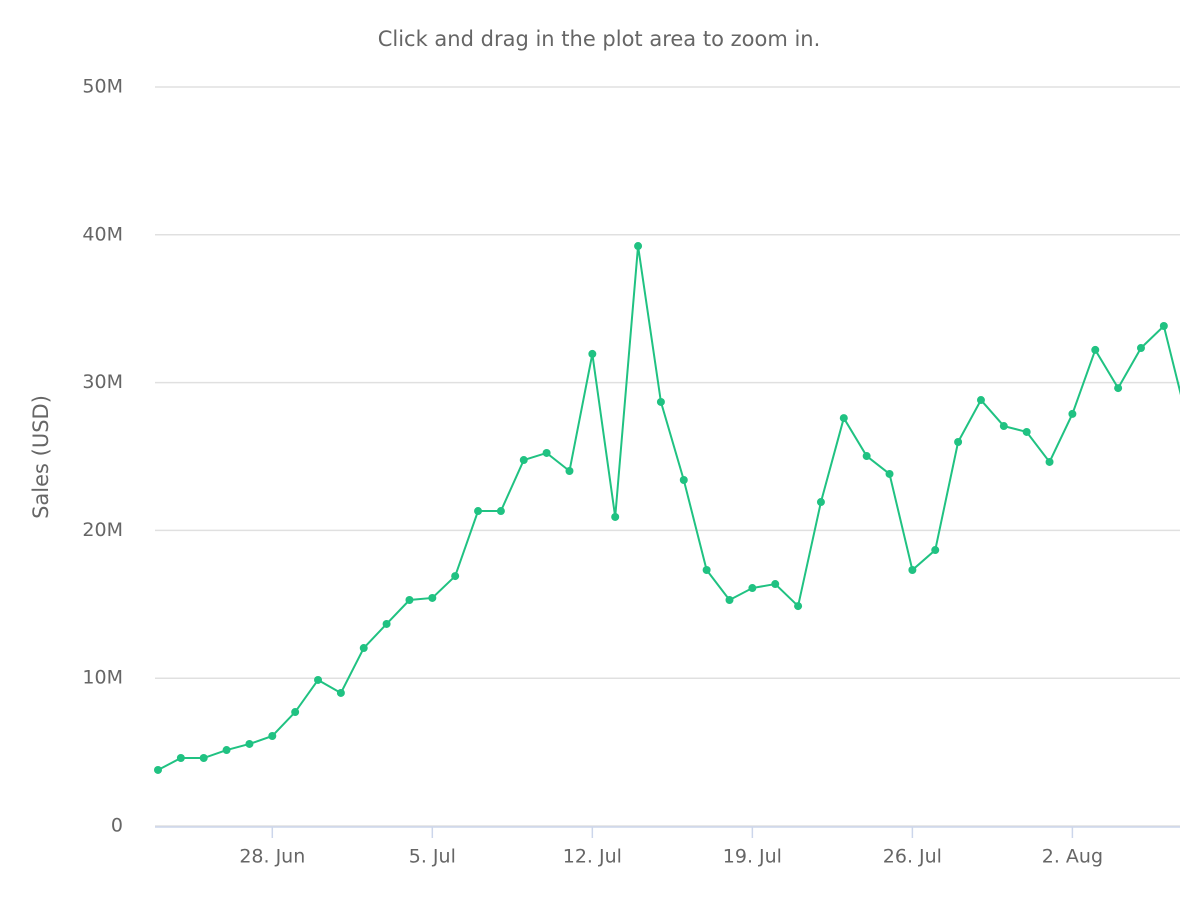 Image resolution: width=1200 pixels, height=900 pixels. Describe the element at coordinates (41, 457) in the screenshot. I see `y-axis-title: Sales (USD)` at that location.